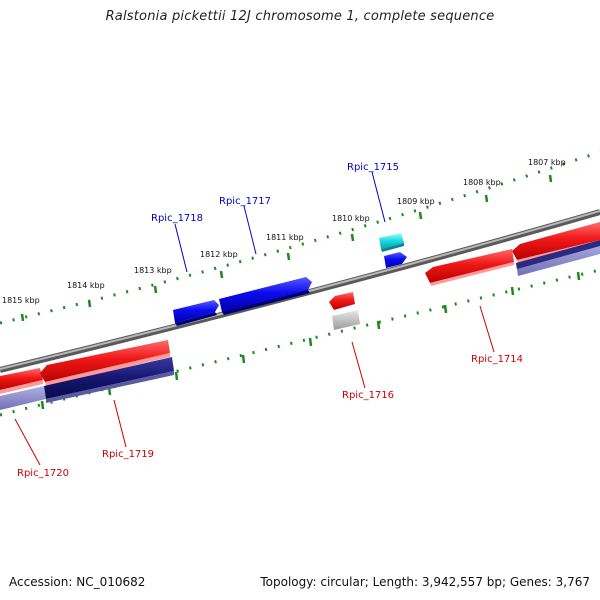 The width and height of the screenshot is (600, 600). What do you see at coordinates (128, 454) in the screenshot?
I see `gene-label-rpic-1719: Rpic_1719` at bounding box center [128, 454].